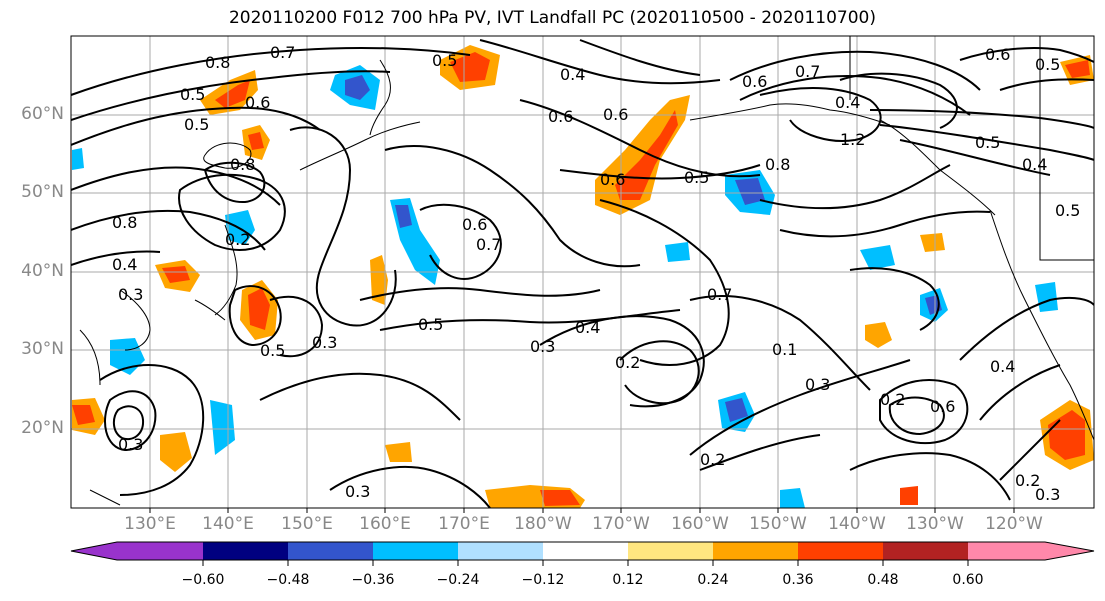 The width and height of the screenshot is (1105, 601). Describe the element at coordinates (307, 524) in the screenshot. I see `lon-label-150e: 150°E` at that location.